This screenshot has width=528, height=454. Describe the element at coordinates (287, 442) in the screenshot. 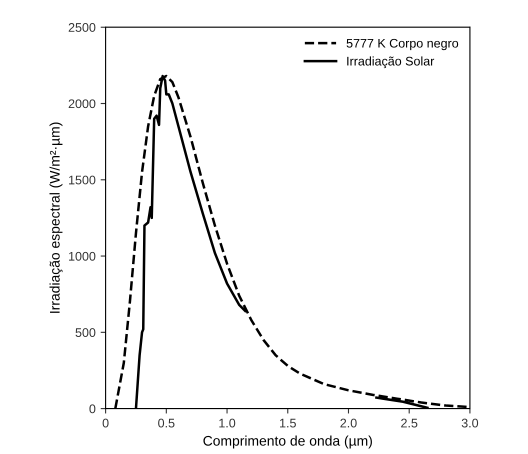

I see `x-axis-title: Comprimento de onda (µm)` at that location.